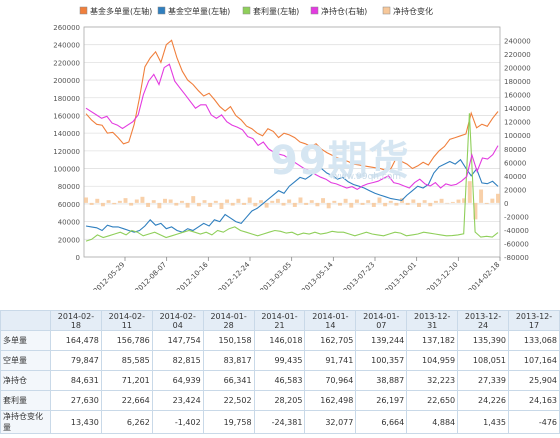 The image size is (560, 438). I want to click on column-header: 2013-12-31, so click(432, 320).